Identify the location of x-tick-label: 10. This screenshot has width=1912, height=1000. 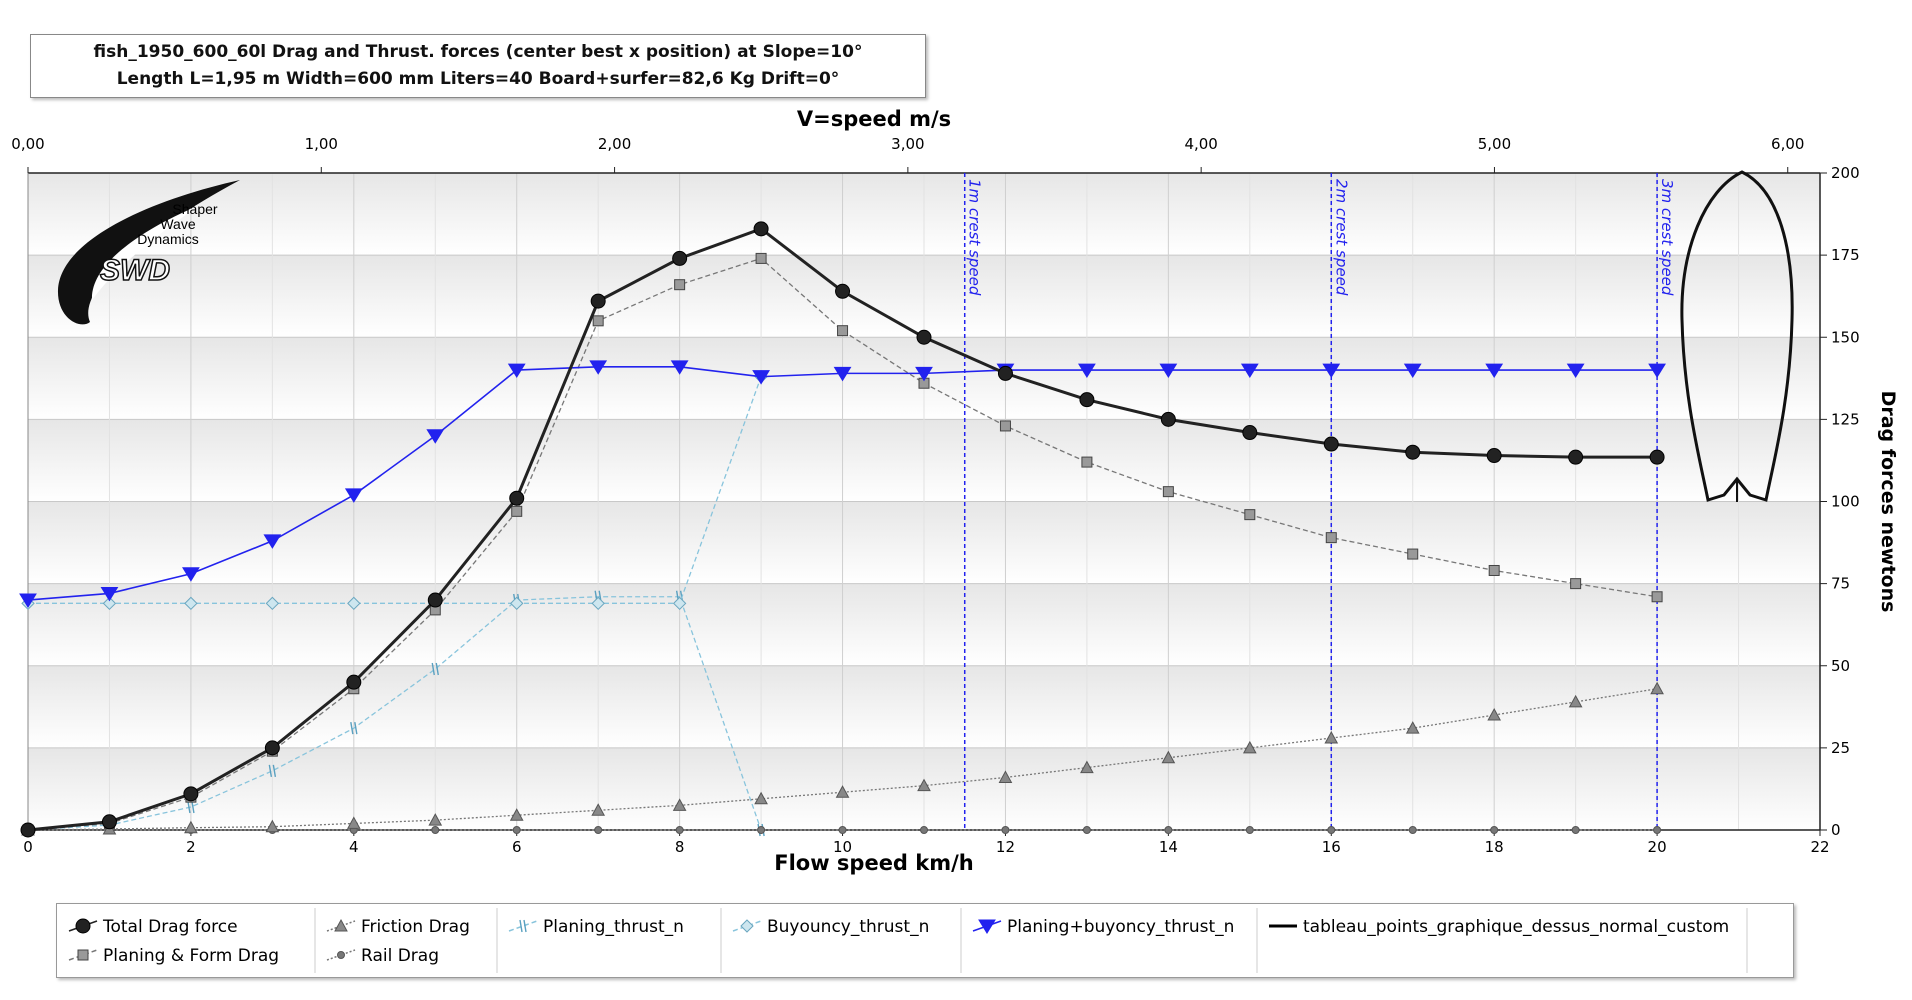
(842, 847).